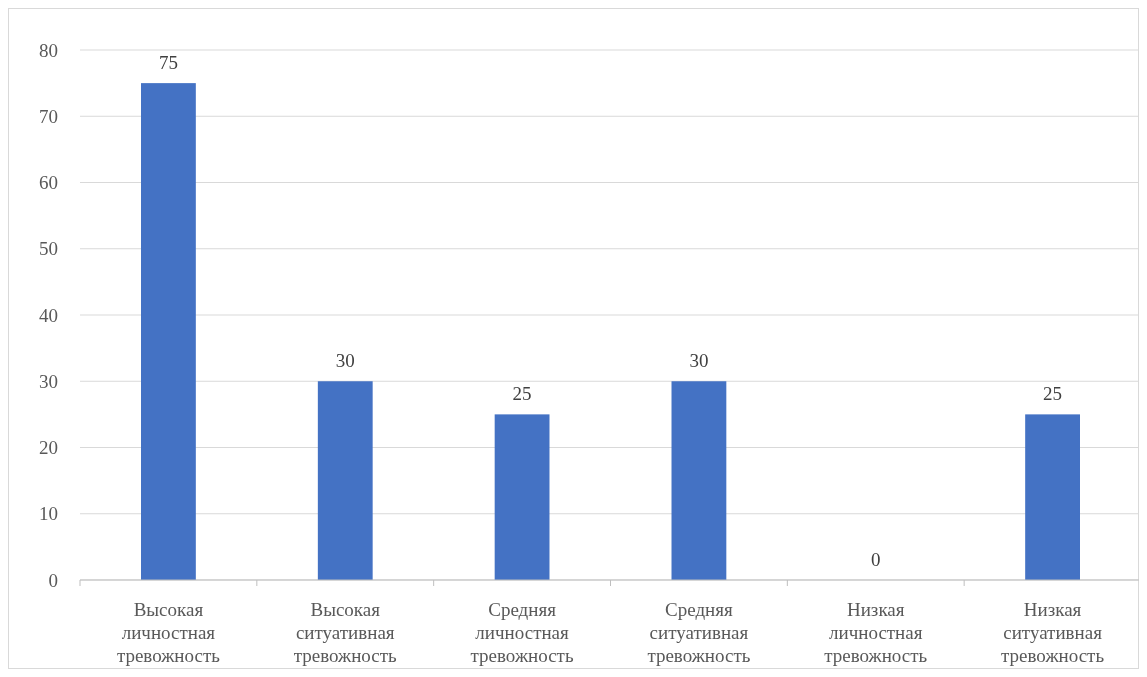  Describe the element at coordinates (48, 249) in the screenshot. I see `y-tick-label: 50` at that location.